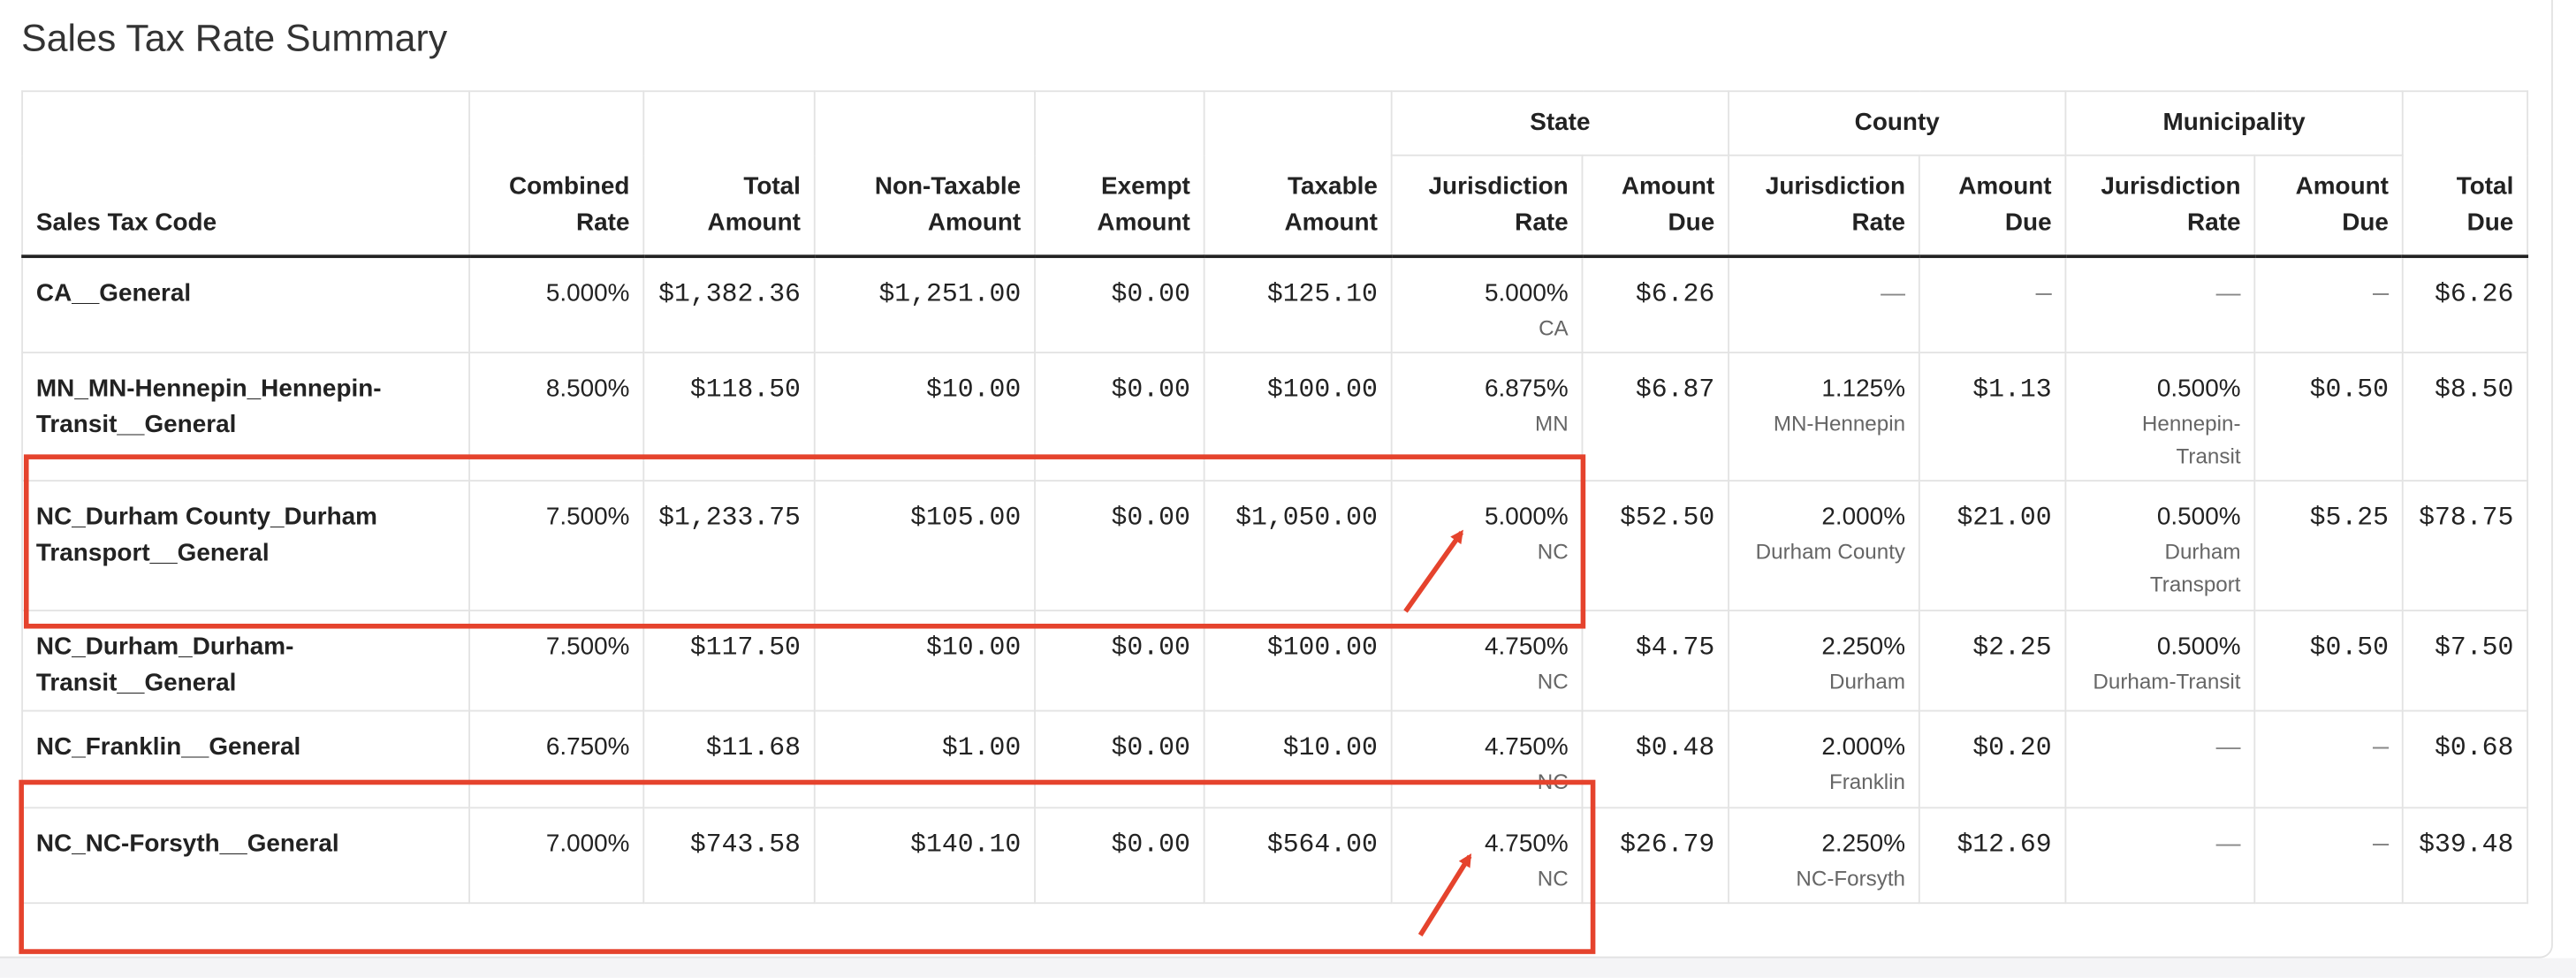  I want to click on jurisdiction: Durham, so click(1867, 681).